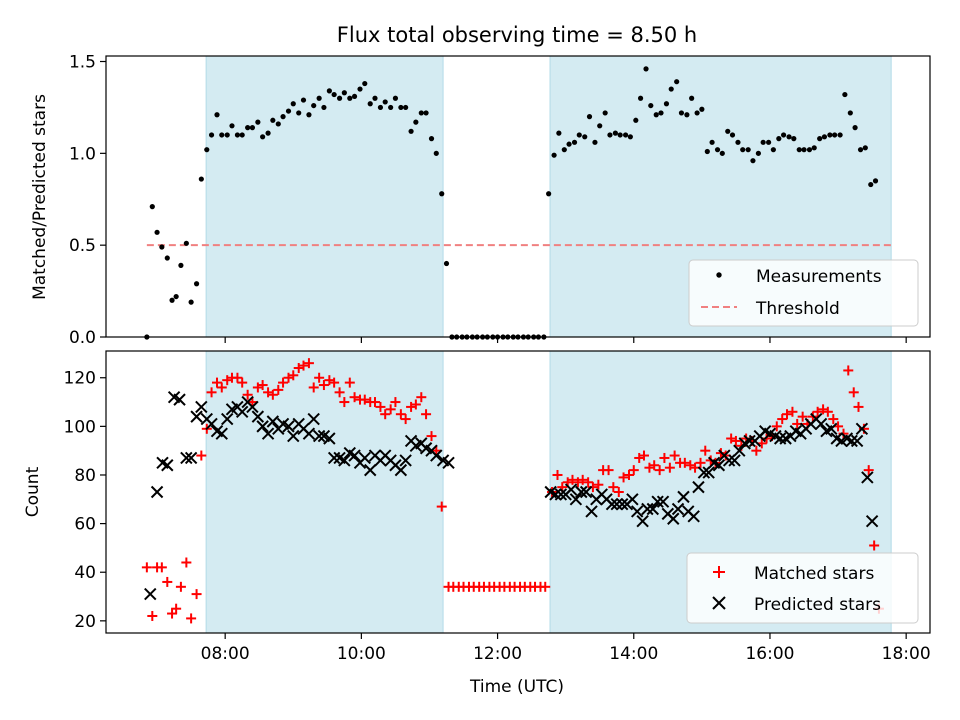 The height and width of the screenshot is (720, 960). I want to click on y-tick-label: 1.0, so click(82, 154).